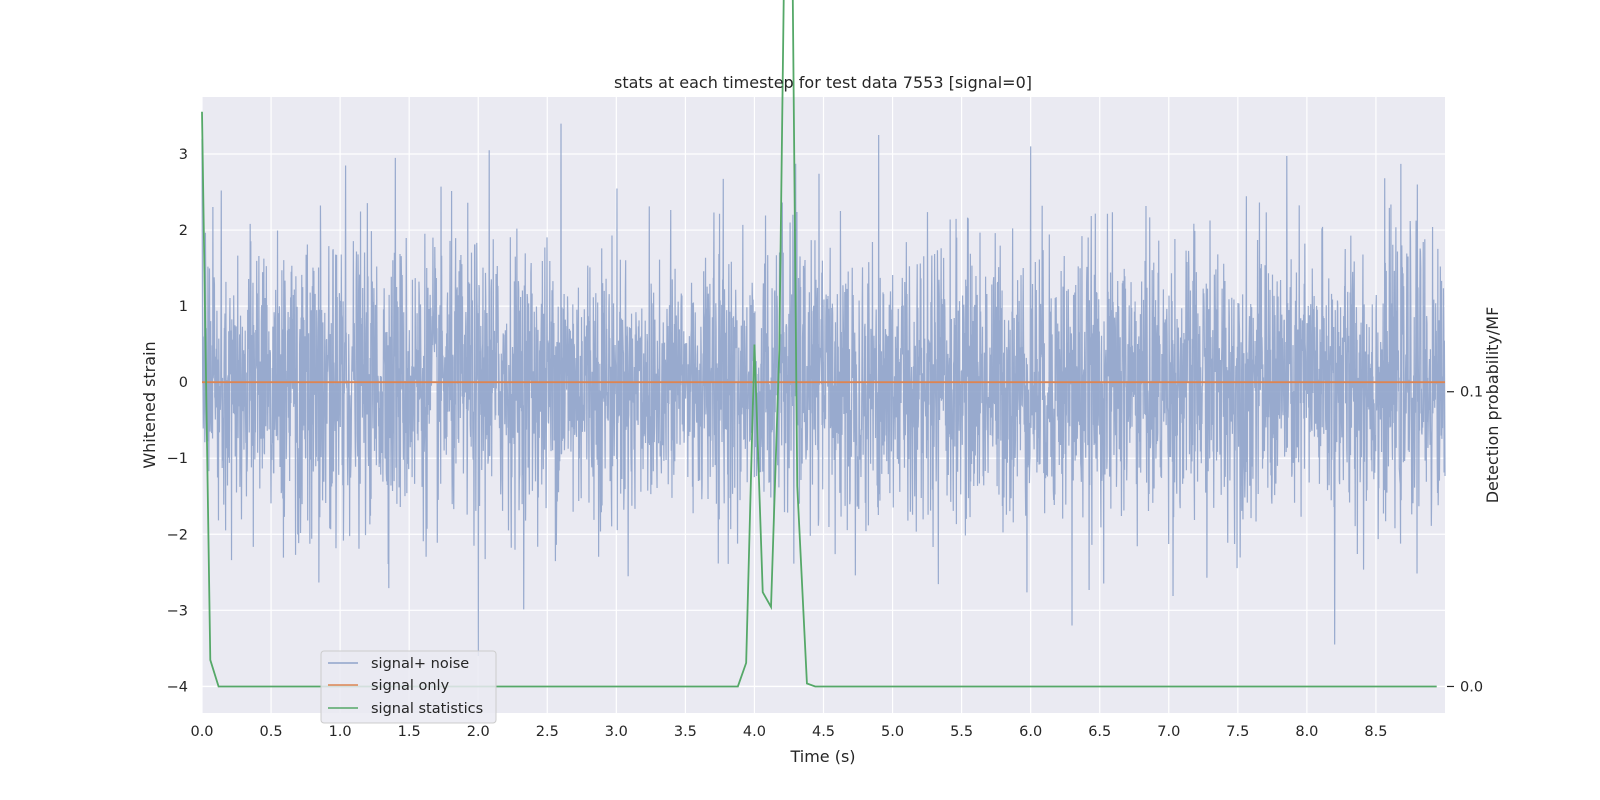 The width and height of the screenshot is (1600, 800). What do you see at coordinates (183, 155) in the screenshot?
I see `y-tick-label: 3` at bounding box center [183, 155].